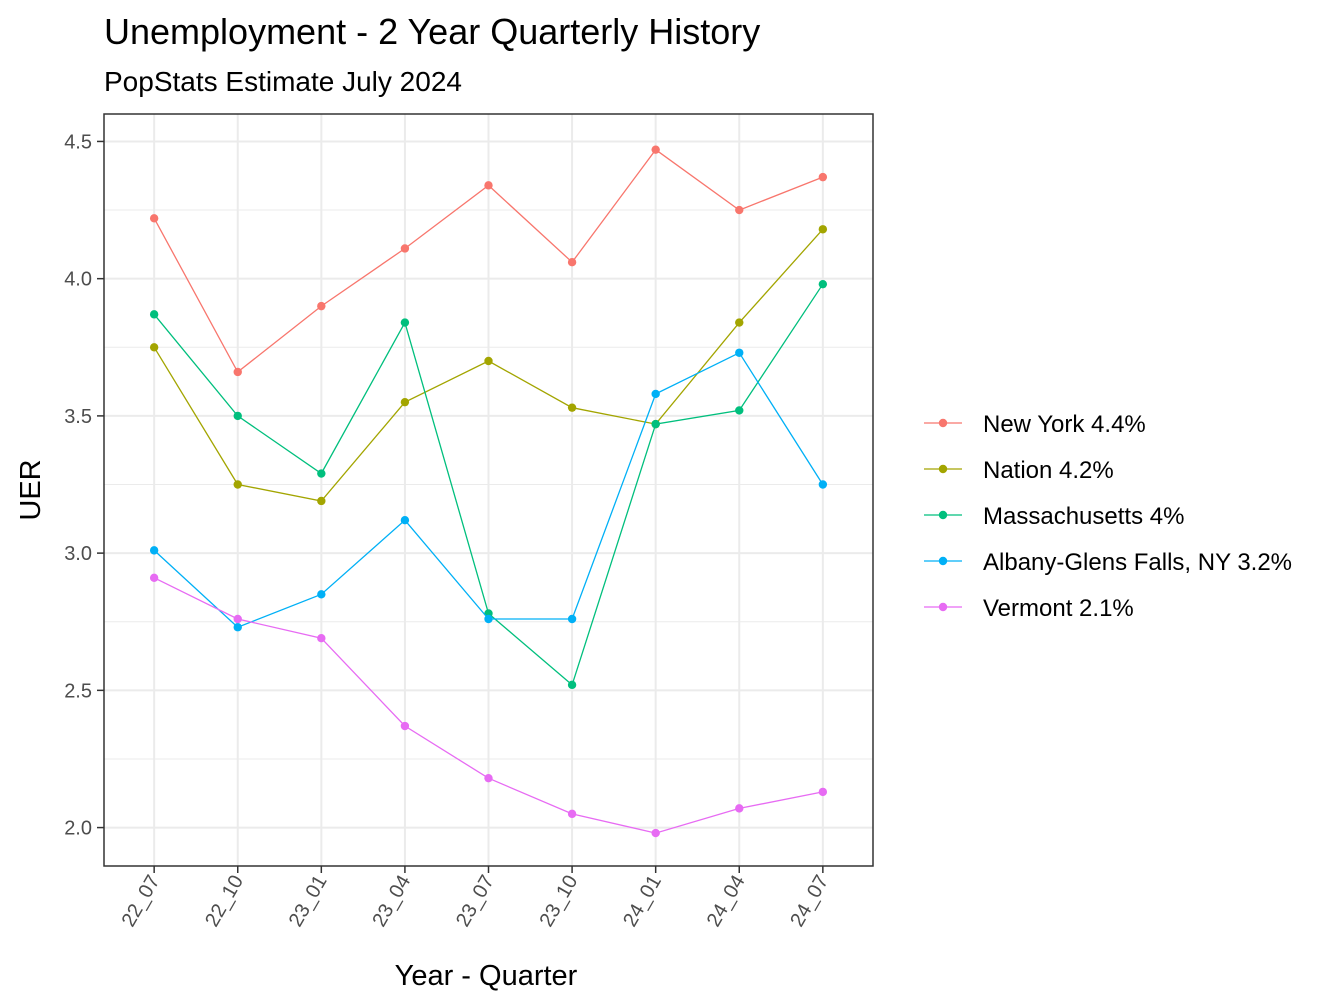 This screenshot has width=1344, height=1008. What do you see at coordinates (141, 901) in the screenshot?
I see `x-tick-label: 22_07` at bounding box center [141, 901].